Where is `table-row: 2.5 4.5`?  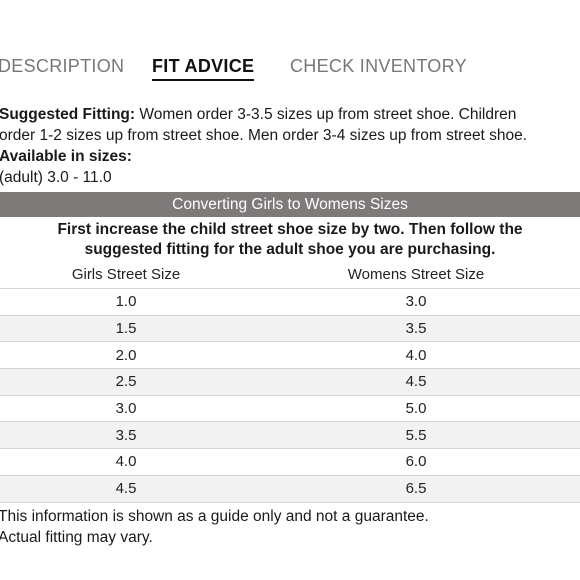
table-row: 2.5 4.5 is located at coordinates (290, 382).